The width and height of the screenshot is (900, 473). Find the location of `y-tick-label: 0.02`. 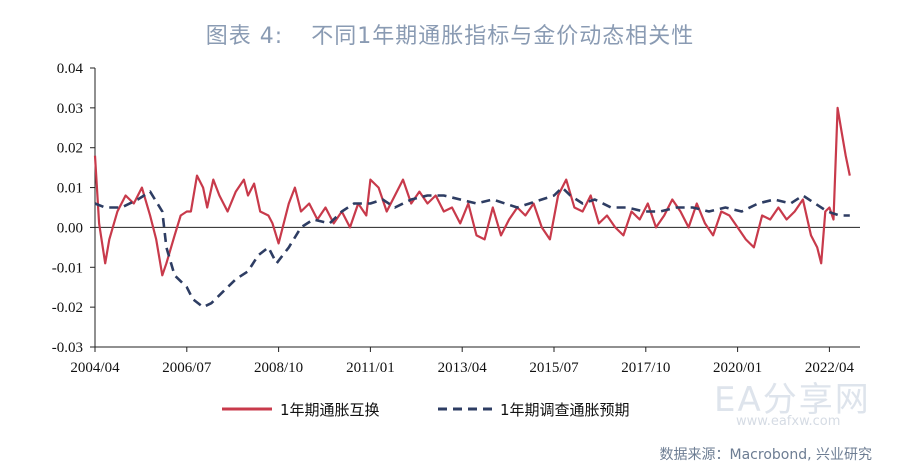

y-tick-label: 0.02 is located at coordinates (70, 149).